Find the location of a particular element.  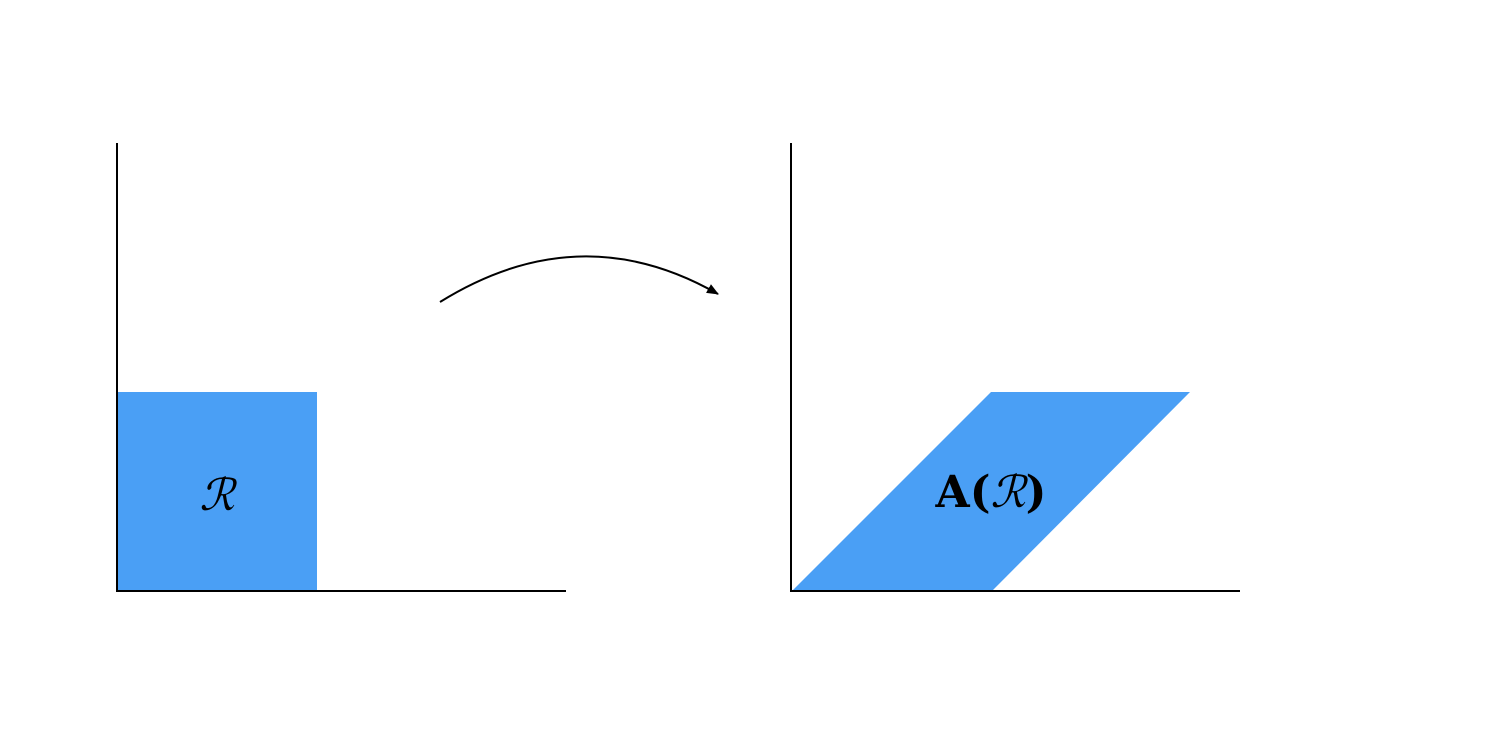

open-paren: ( is located at coordinates (980, 492).